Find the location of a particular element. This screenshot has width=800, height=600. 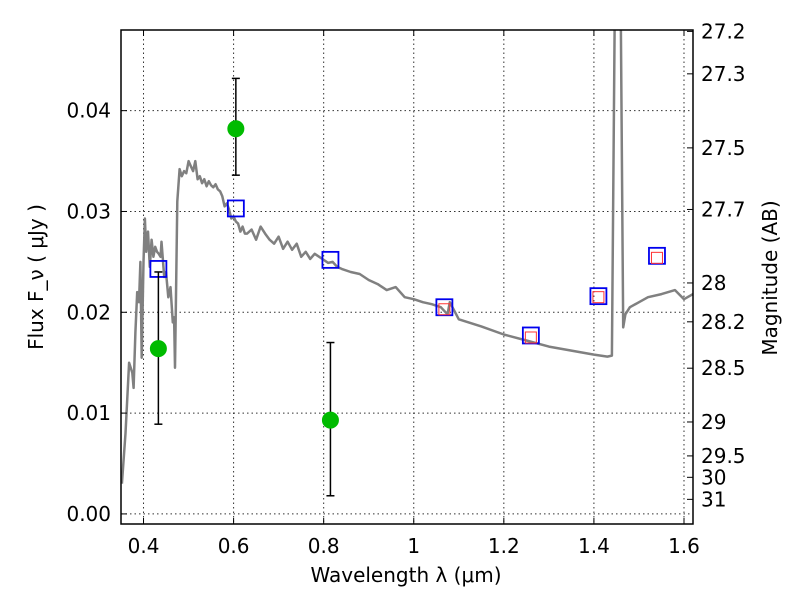

y-axis-label: Flux F_ν ( μJy ) is located at coordinates (36, 277).